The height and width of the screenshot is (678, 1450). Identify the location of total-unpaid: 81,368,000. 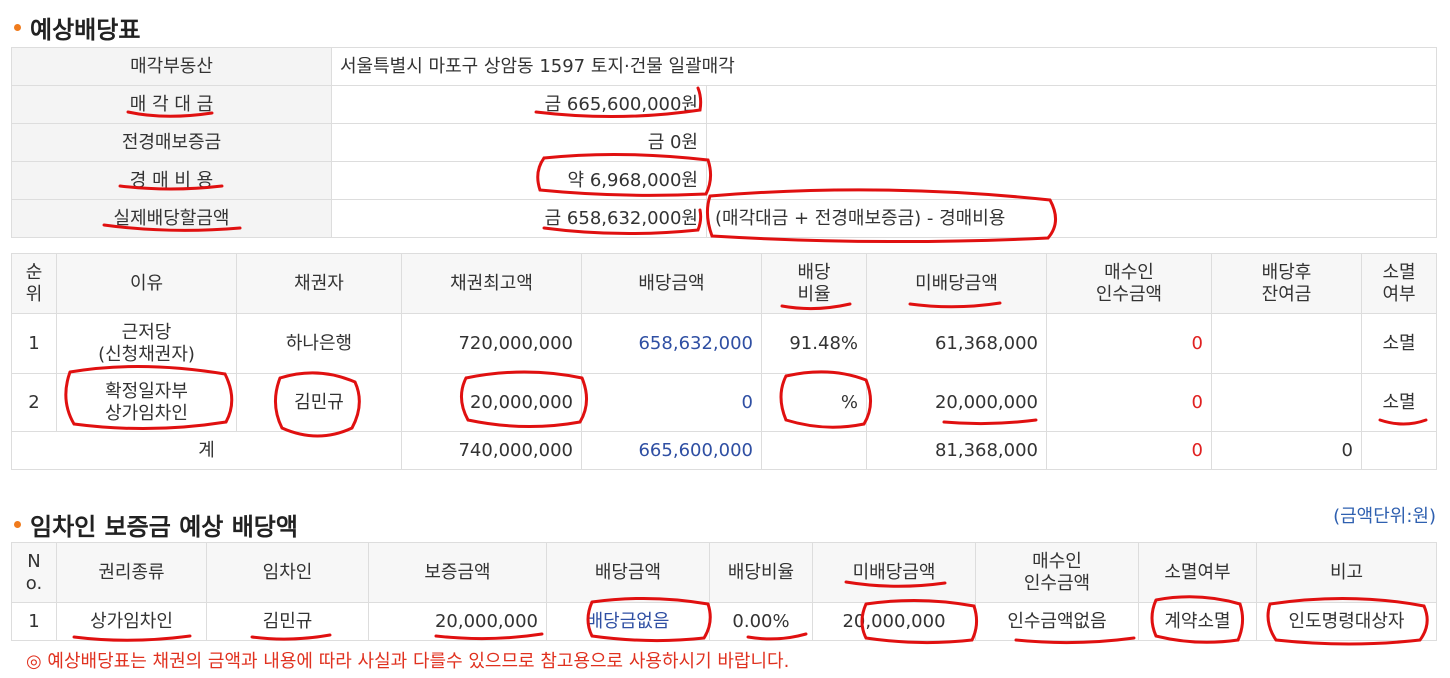
(956, 450).